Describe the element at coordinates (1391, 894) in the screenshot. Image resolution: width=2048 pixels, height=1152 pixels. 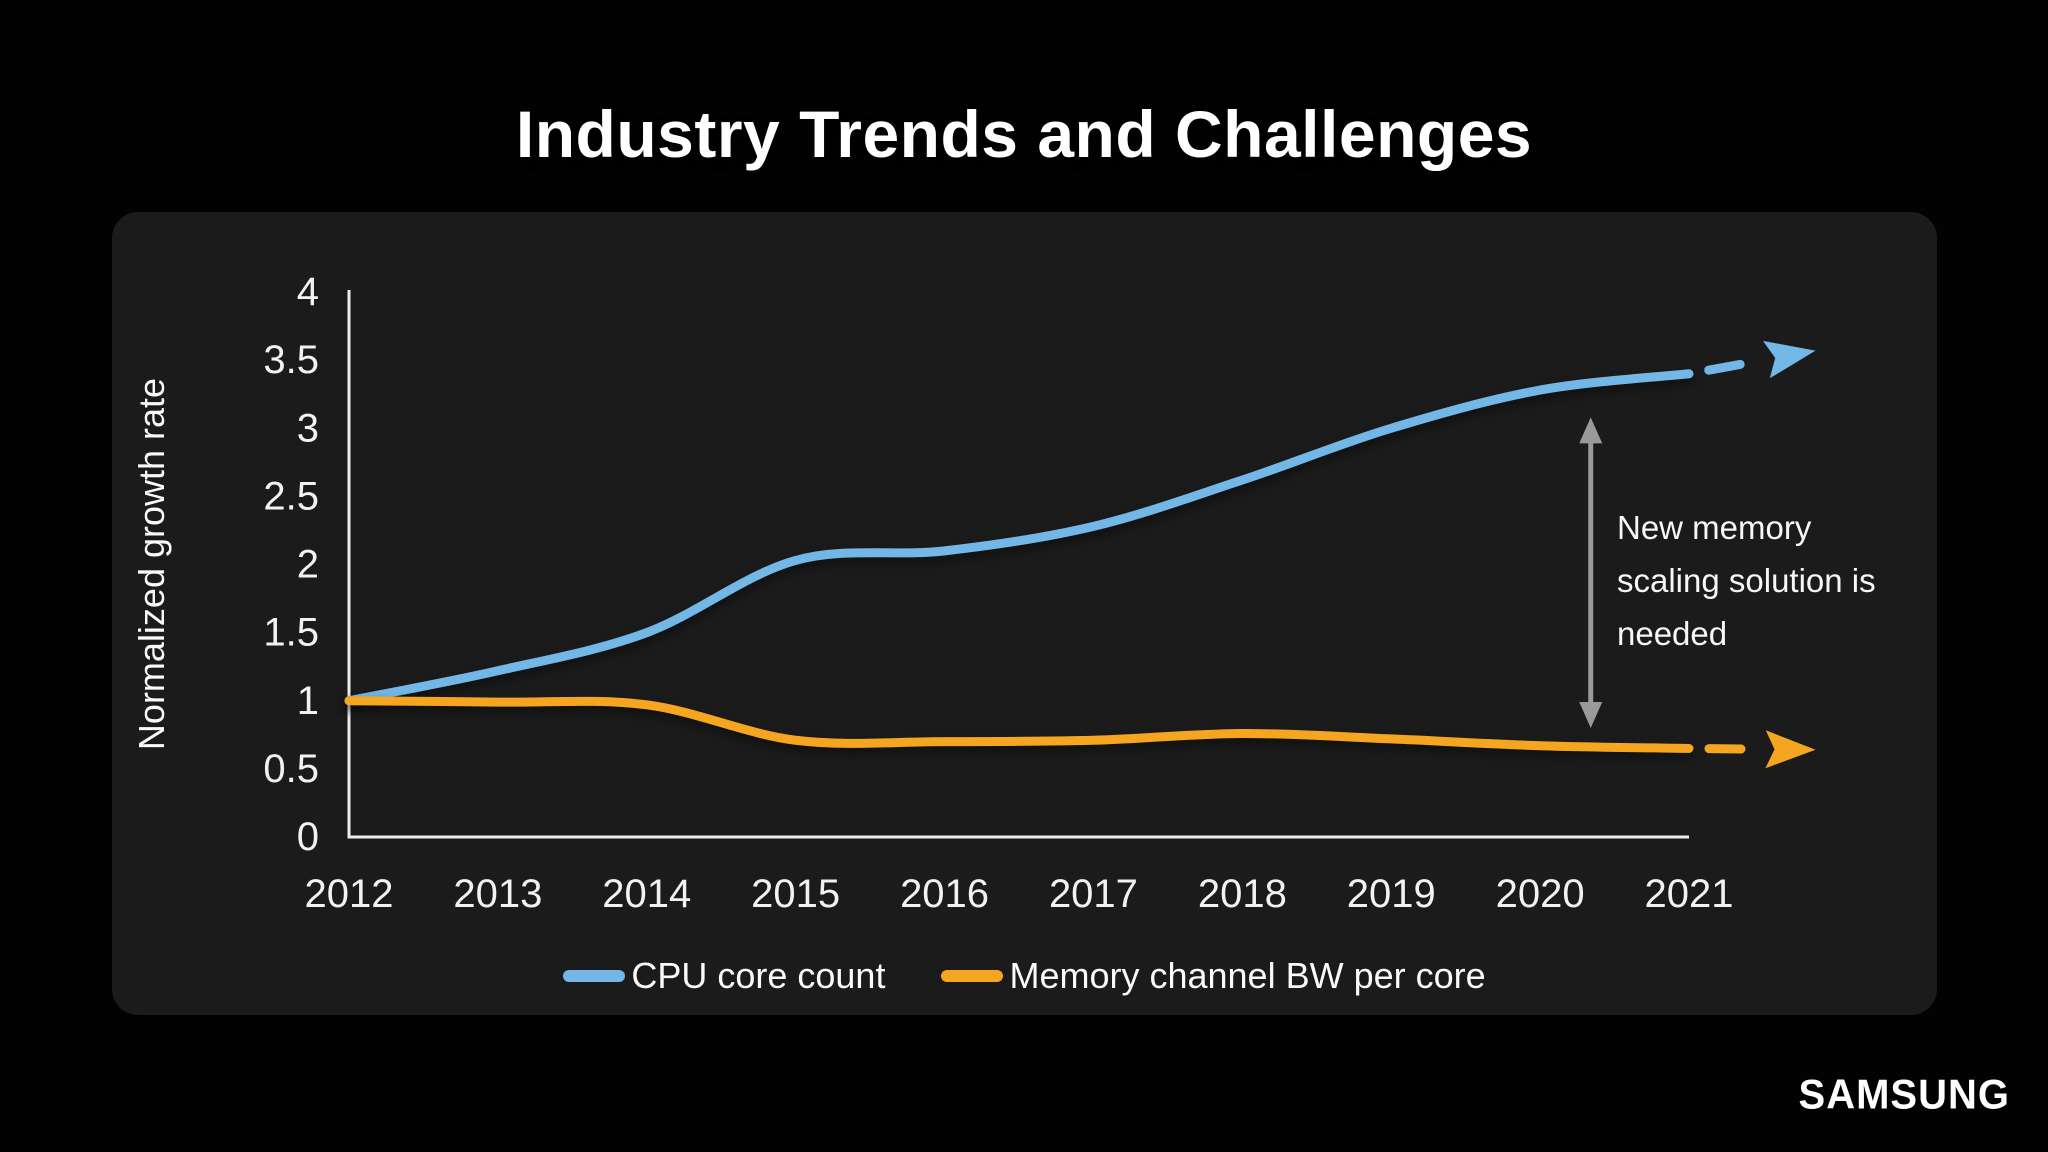
I see `x-tick-label: 2019` at that location.